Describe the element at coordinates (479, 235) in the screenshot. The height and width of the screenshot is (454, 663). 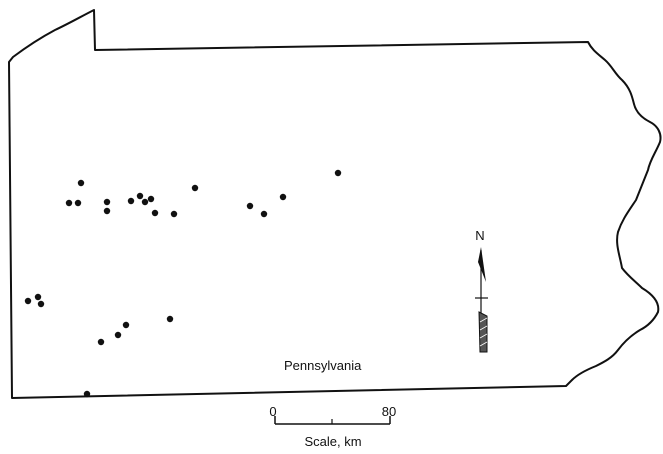
I see `north-label: N` at that location.